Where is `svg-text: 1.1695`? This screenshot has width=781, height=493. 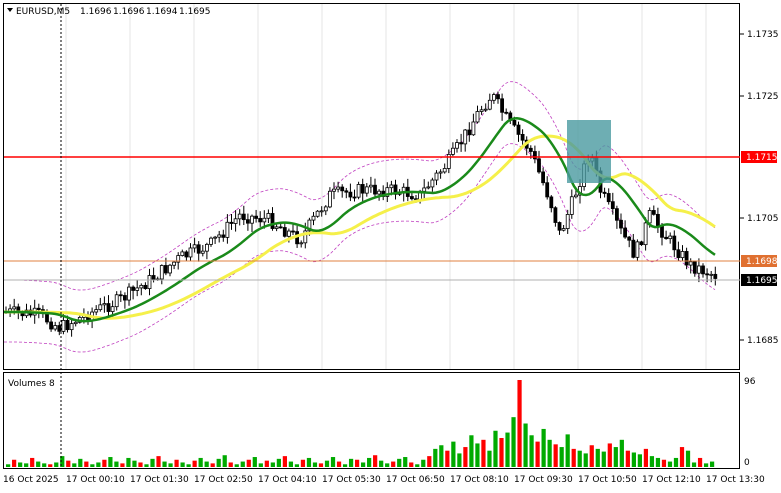 svg-text: 1.1695 is located at coordinates (762, 281).